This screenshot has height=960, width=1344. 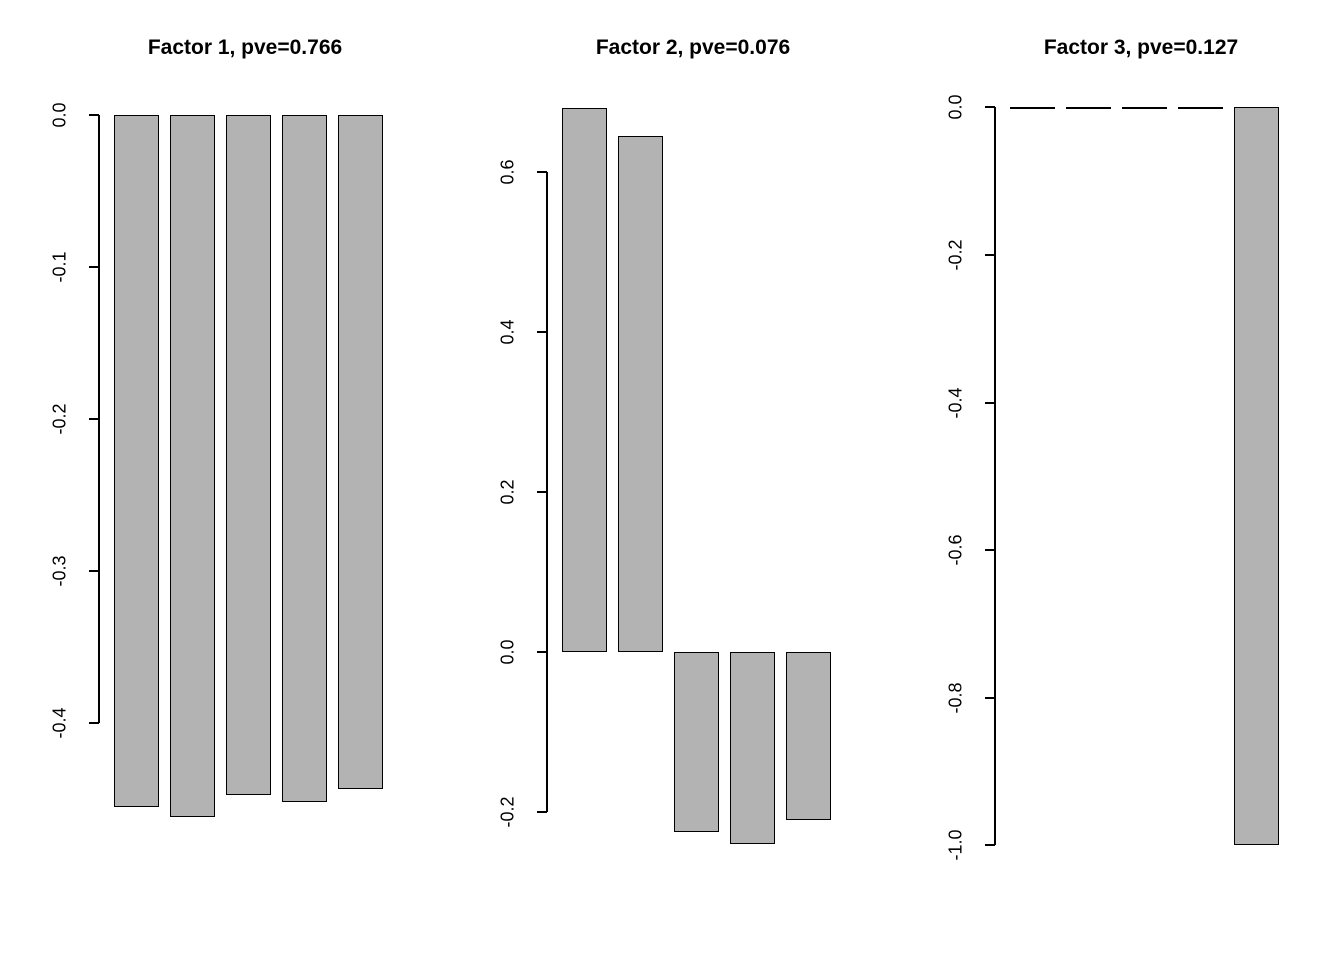 I want to click on chart-title: Factor 3, pve=0.127, so click(x=1141, y=47).